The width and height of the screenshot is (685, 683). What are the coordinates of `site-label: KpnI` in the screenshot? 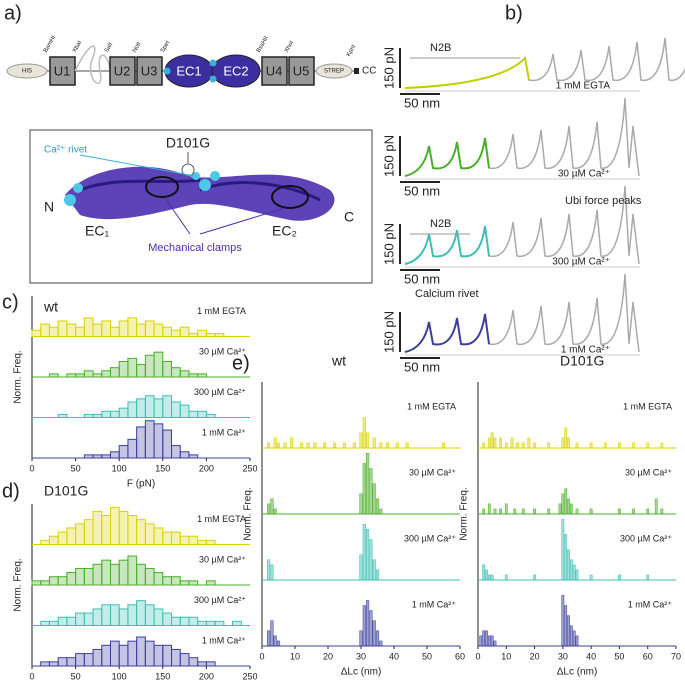 It's located at (352, 51).